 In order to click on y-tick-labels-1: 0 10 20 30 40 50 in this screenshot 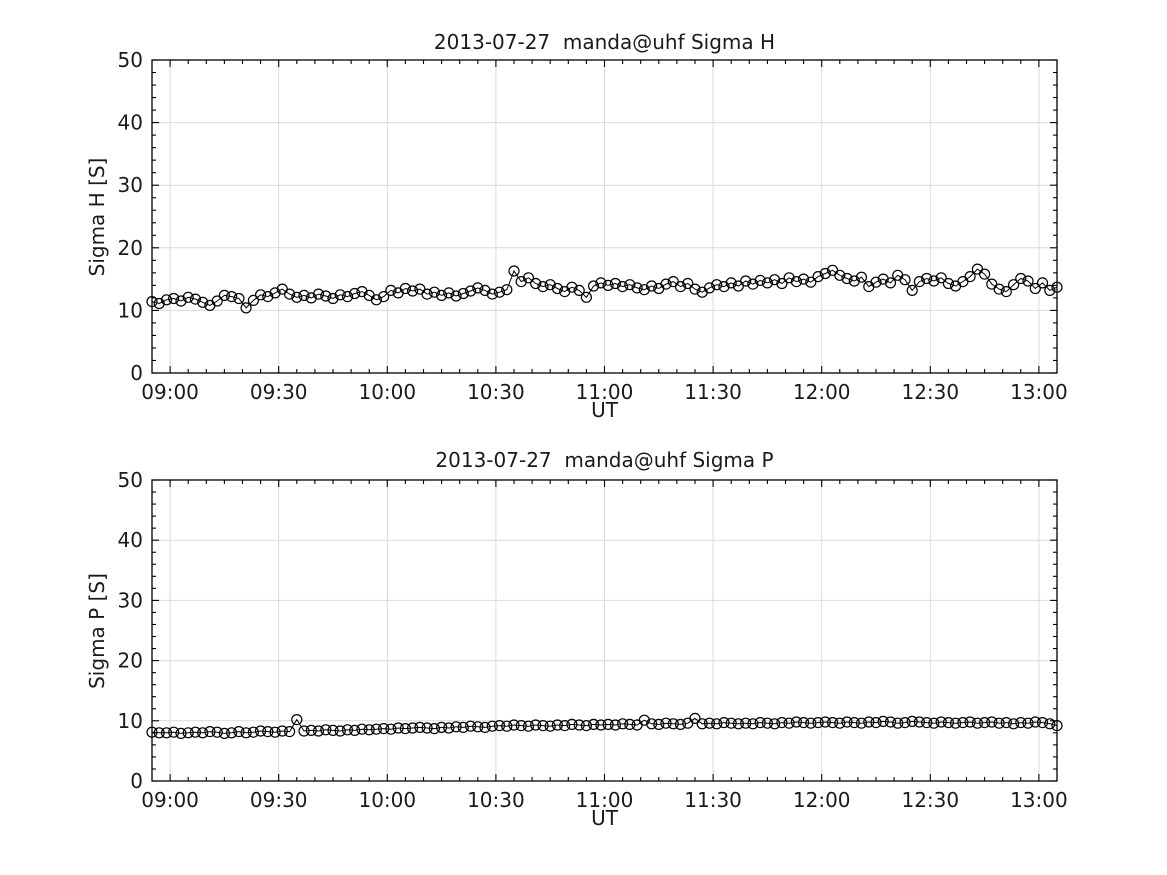, I will do `click(130, 630)`.